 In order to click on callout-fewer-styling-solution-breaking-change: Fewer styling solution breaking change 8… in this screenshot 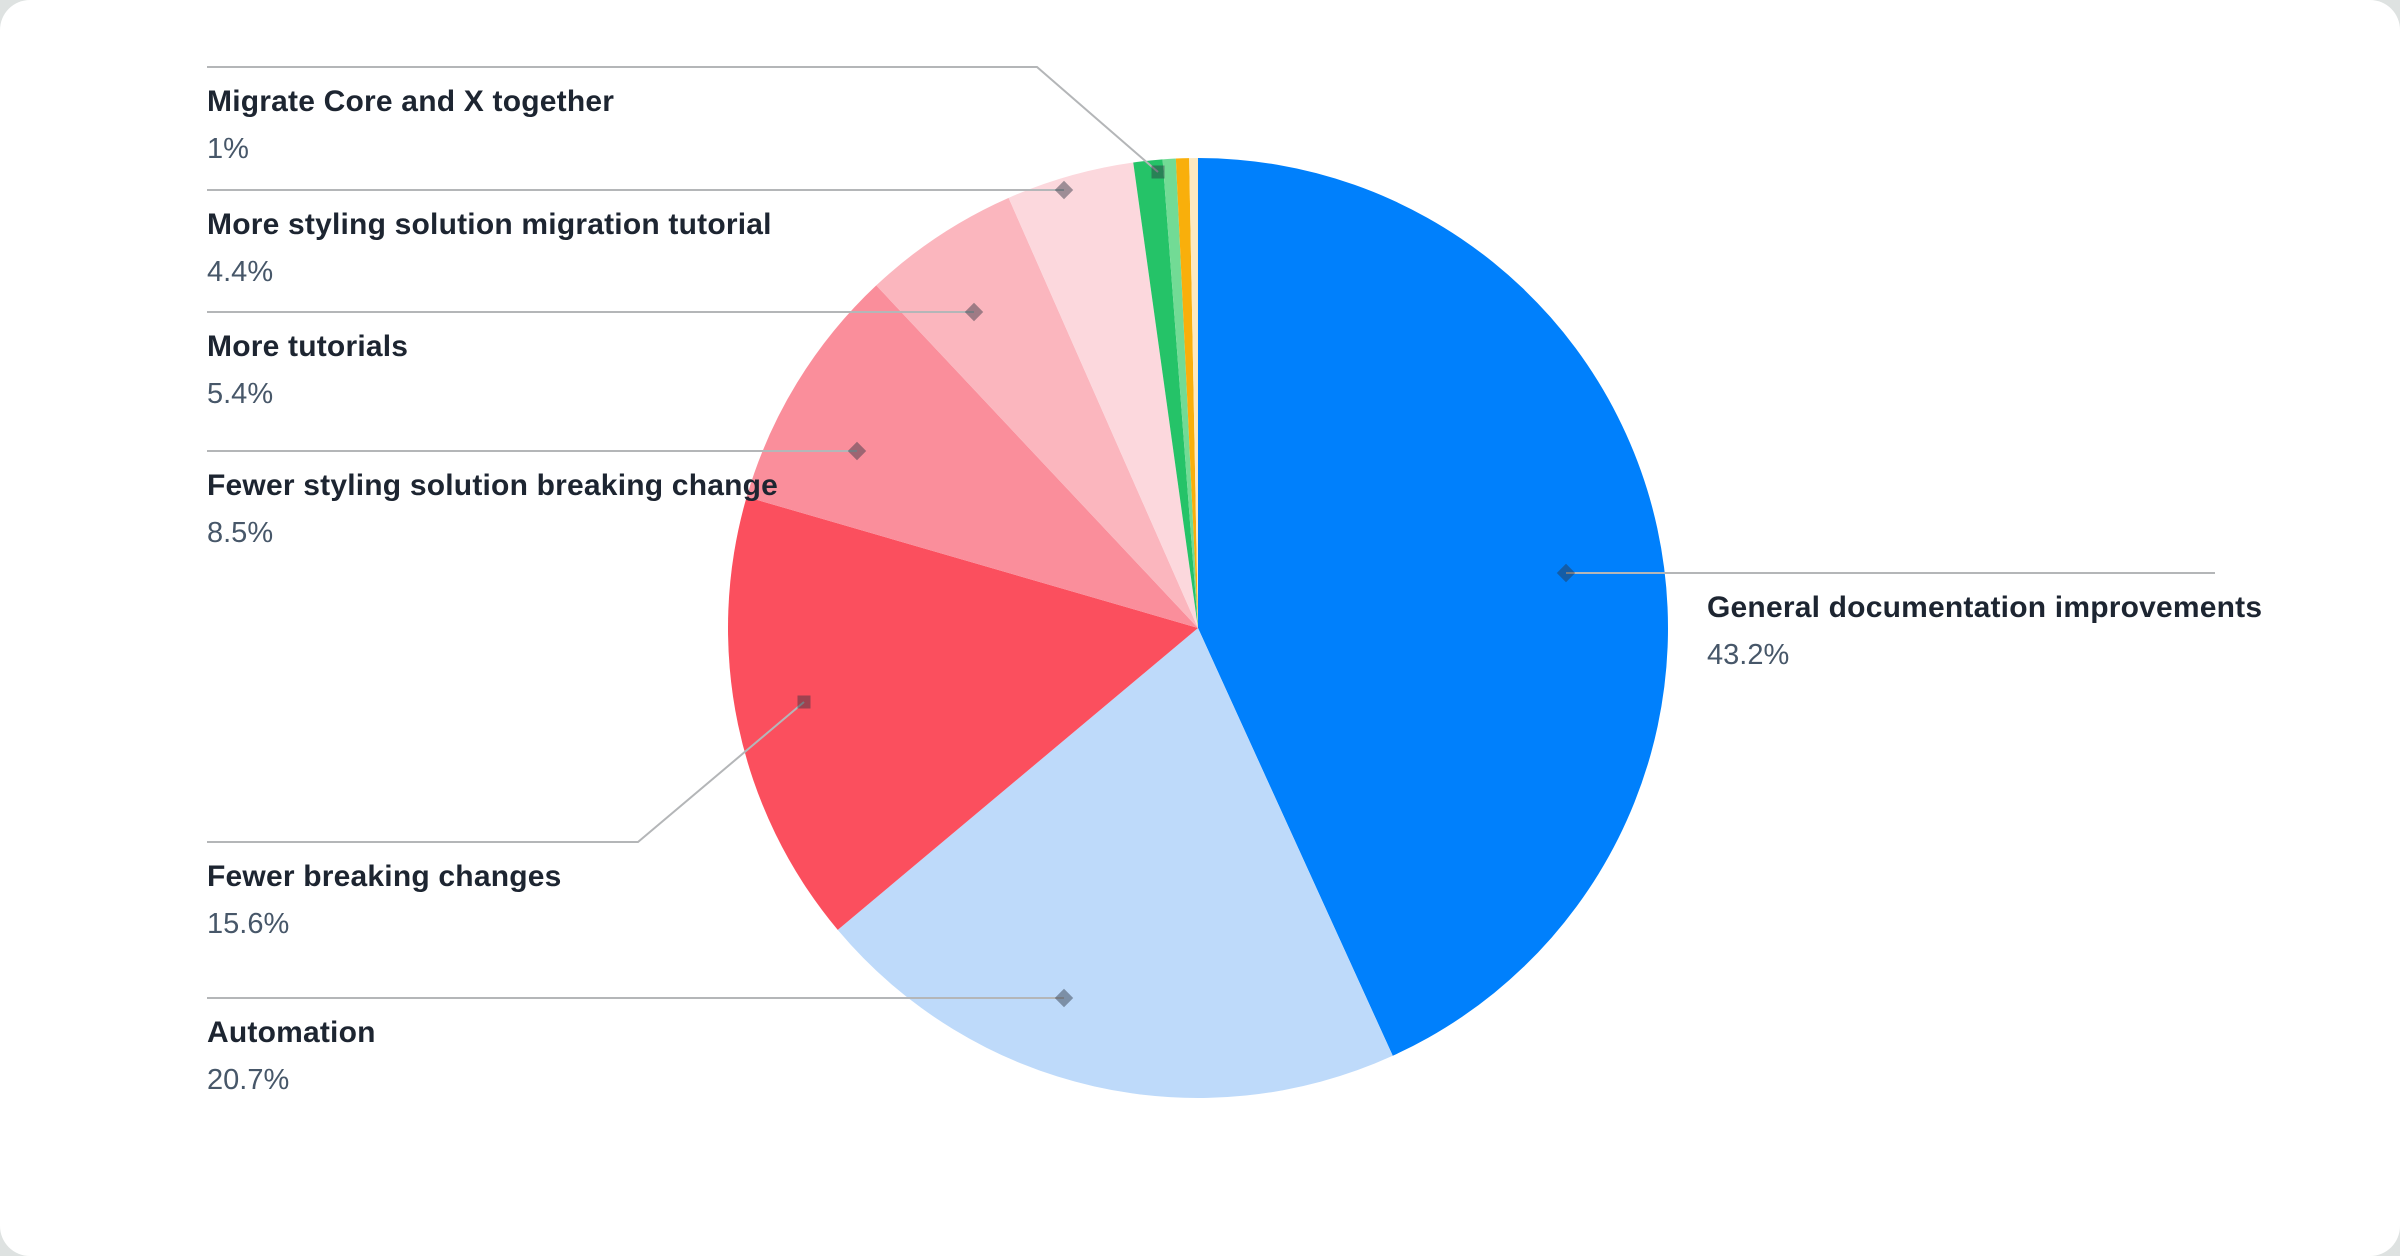, I will do `click(492, 509)`.